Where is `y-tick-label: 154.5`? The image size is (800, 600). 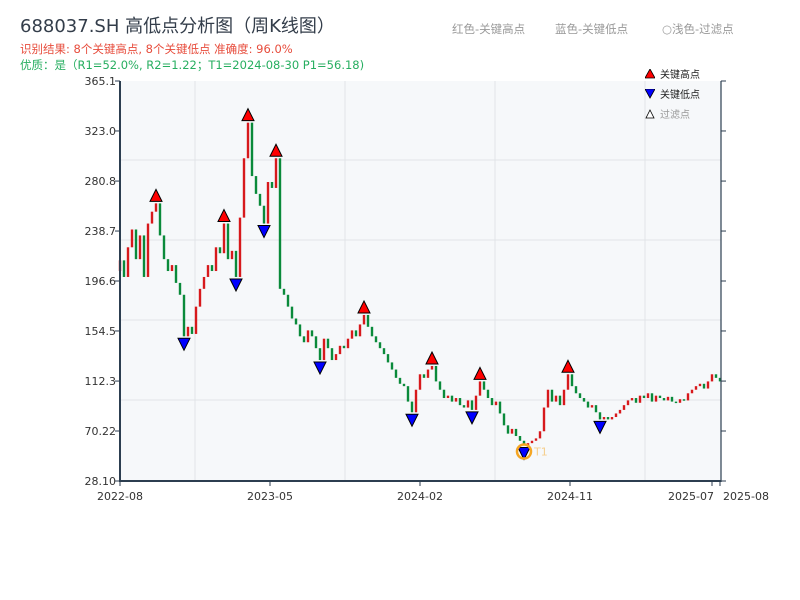
y-tick-label: 154.5 is located at coordinates (101, 331).